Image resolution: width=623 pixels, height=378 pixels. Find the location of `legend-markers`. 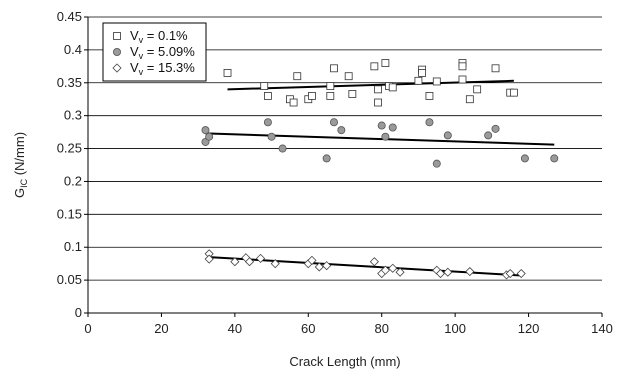

legend-markers is located at coordinates (117, 52).